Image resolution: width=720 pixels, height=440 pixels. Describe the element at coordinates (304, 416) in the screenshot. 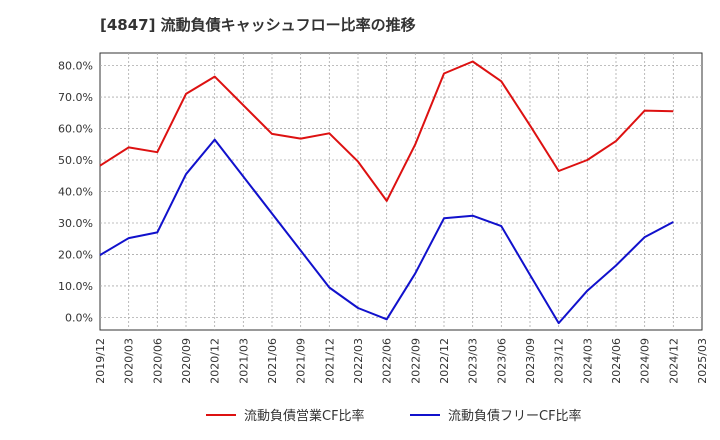

I see `legend-label-1: 流動負債営業CF比率` at that location.